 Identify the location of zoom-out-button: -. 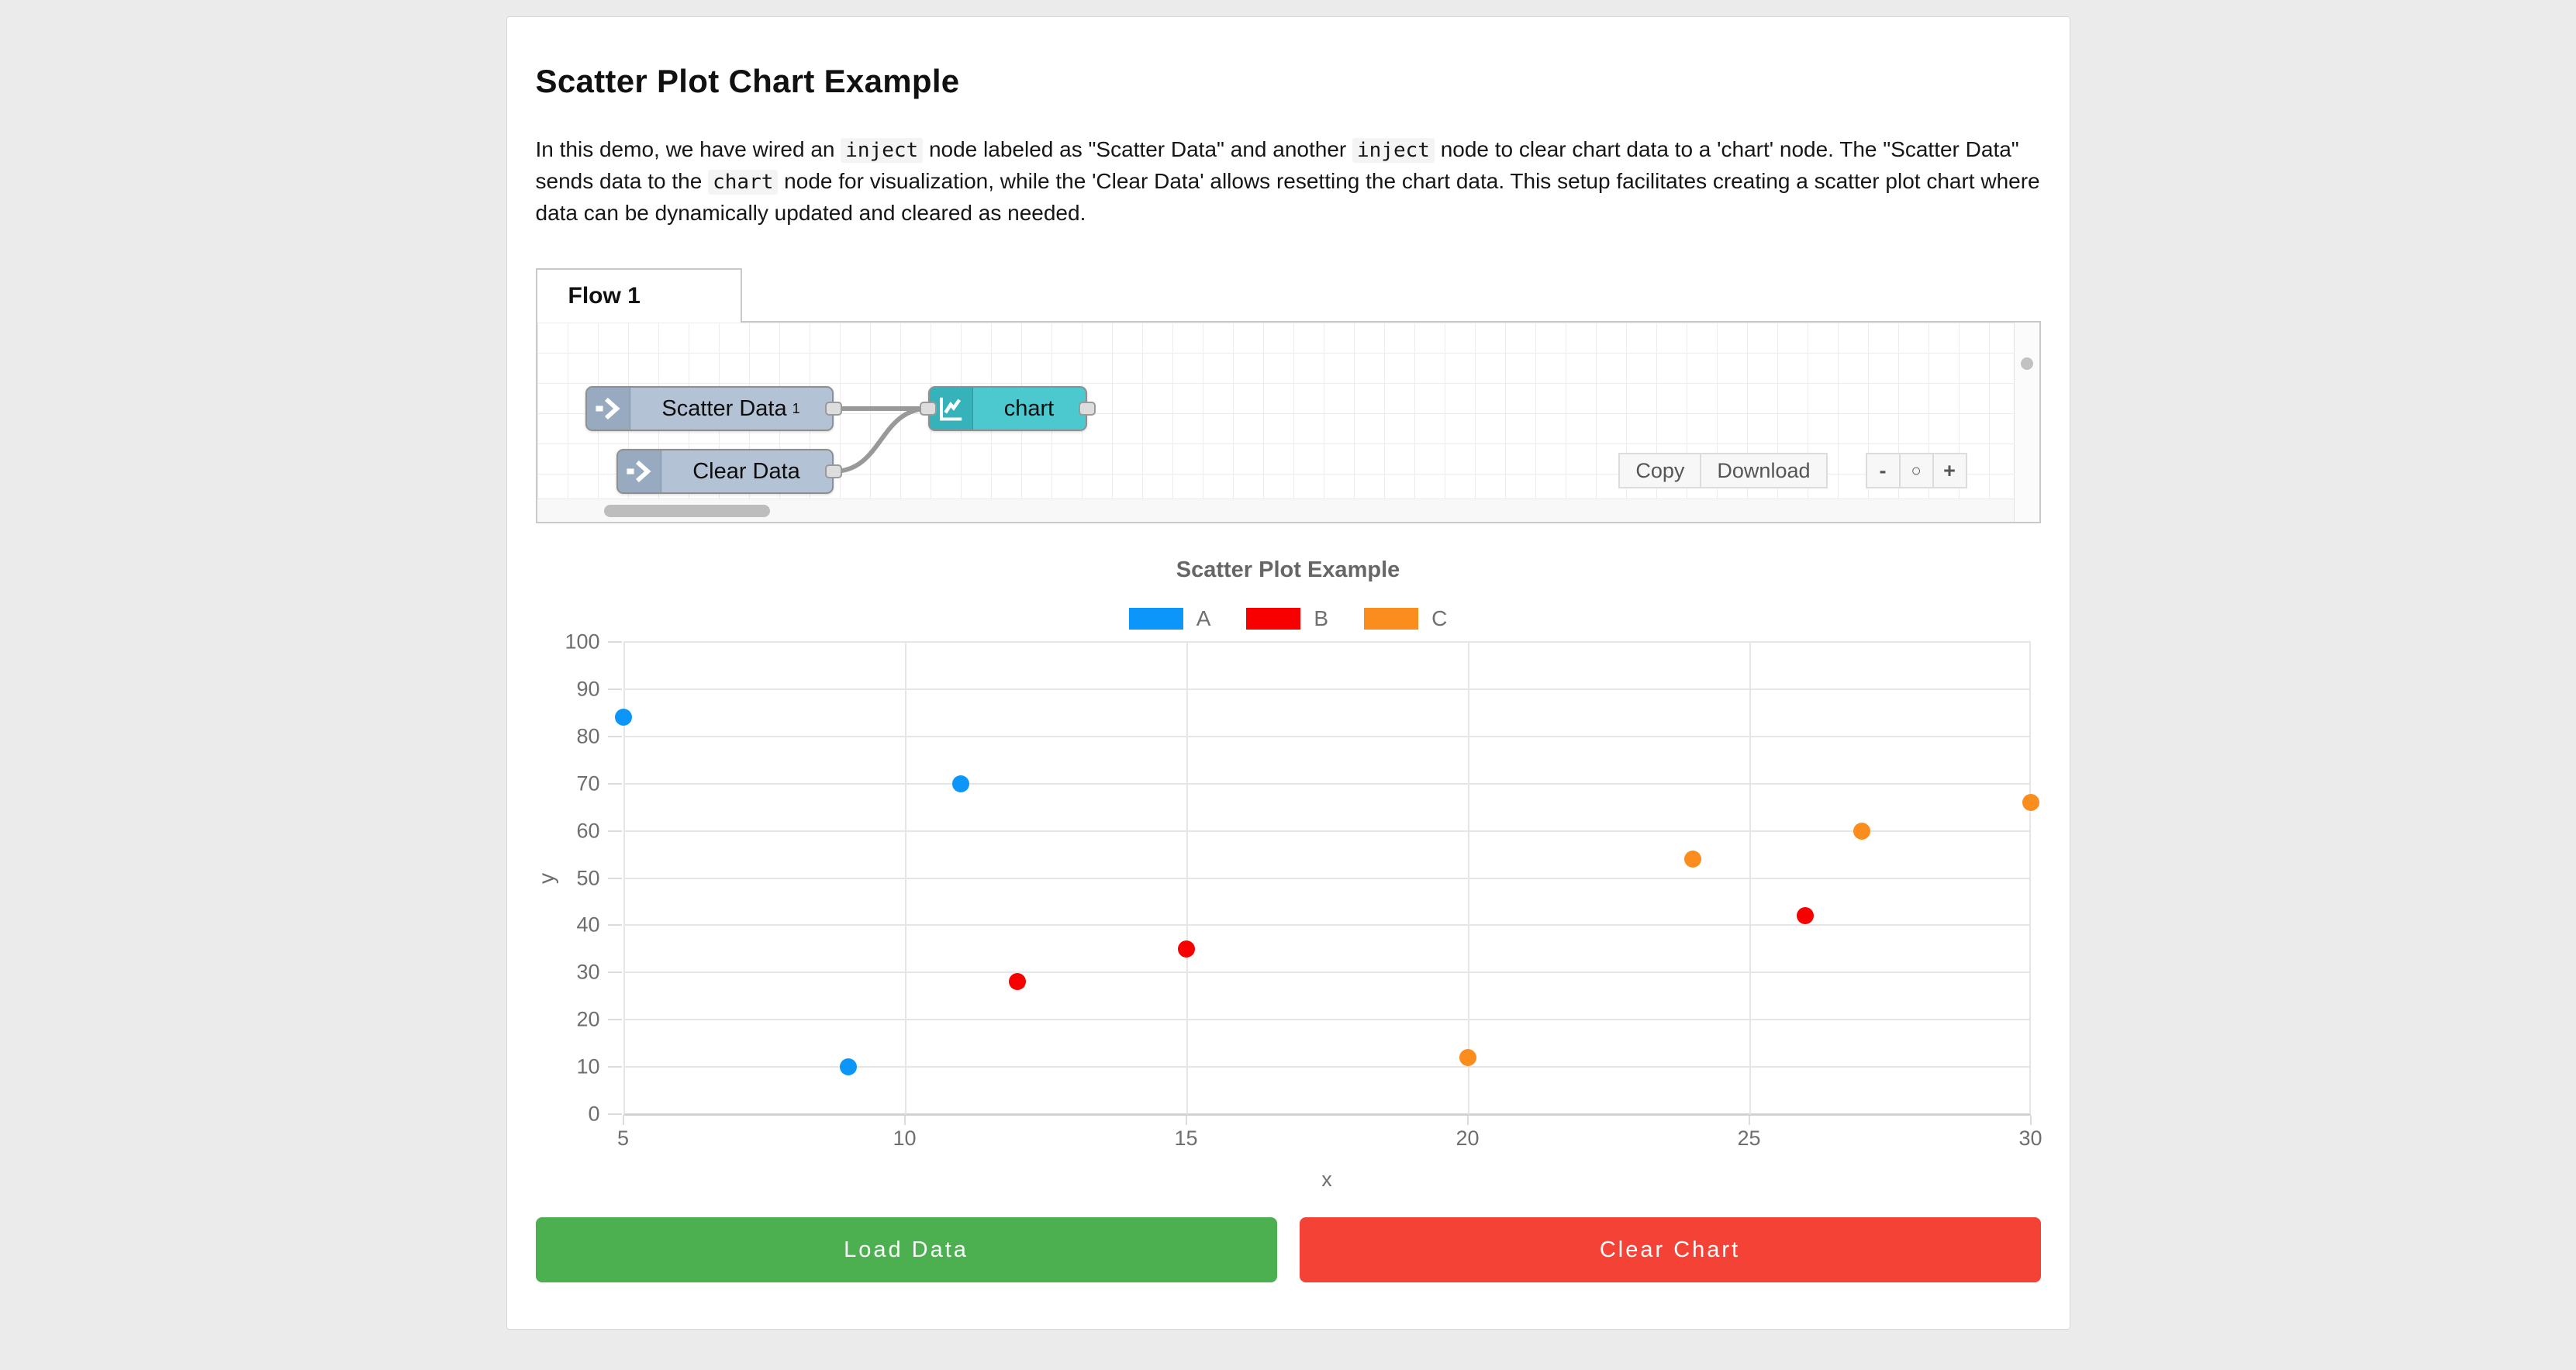
(1883, 470).